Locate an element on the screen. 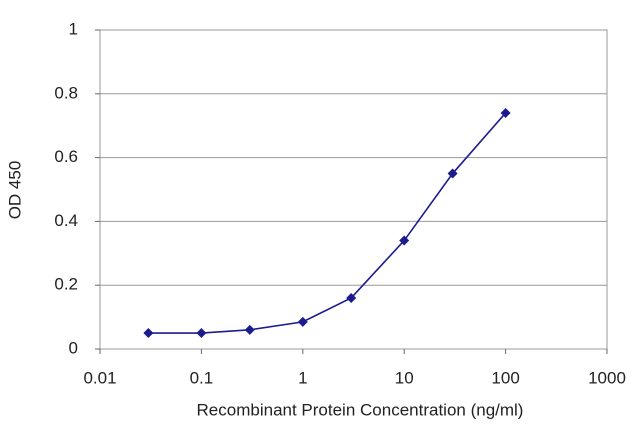 The width and height of the screenshot is (640, 427). y-axis-label: OD 450 is located at coordinates (14, 190).